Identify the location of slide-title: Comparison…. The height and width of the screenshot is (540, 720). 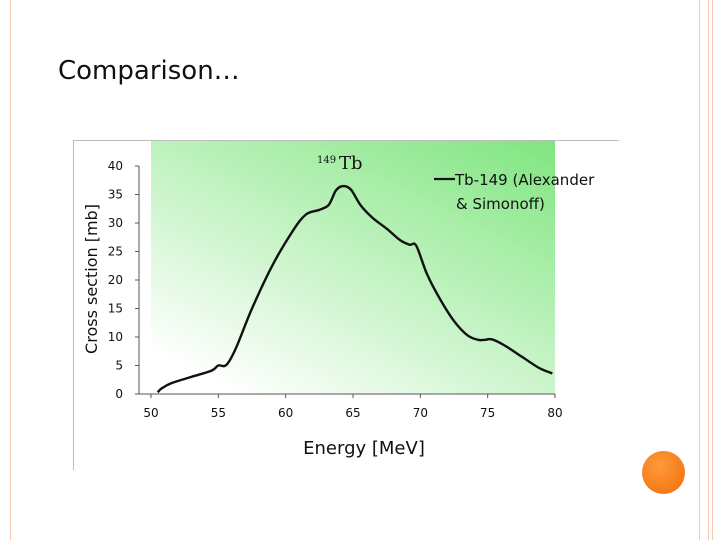
(149, 71).